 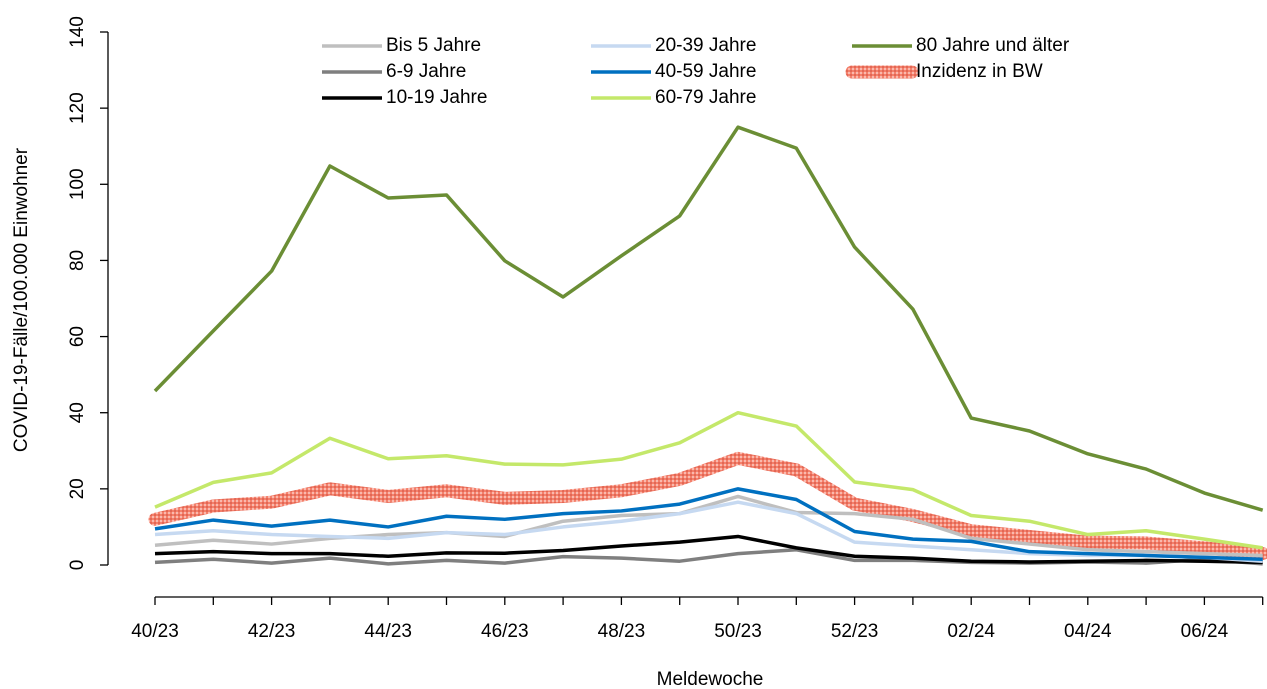 I want to click on legend-label: 6-9 Jahre, so click(x=426, y=71).